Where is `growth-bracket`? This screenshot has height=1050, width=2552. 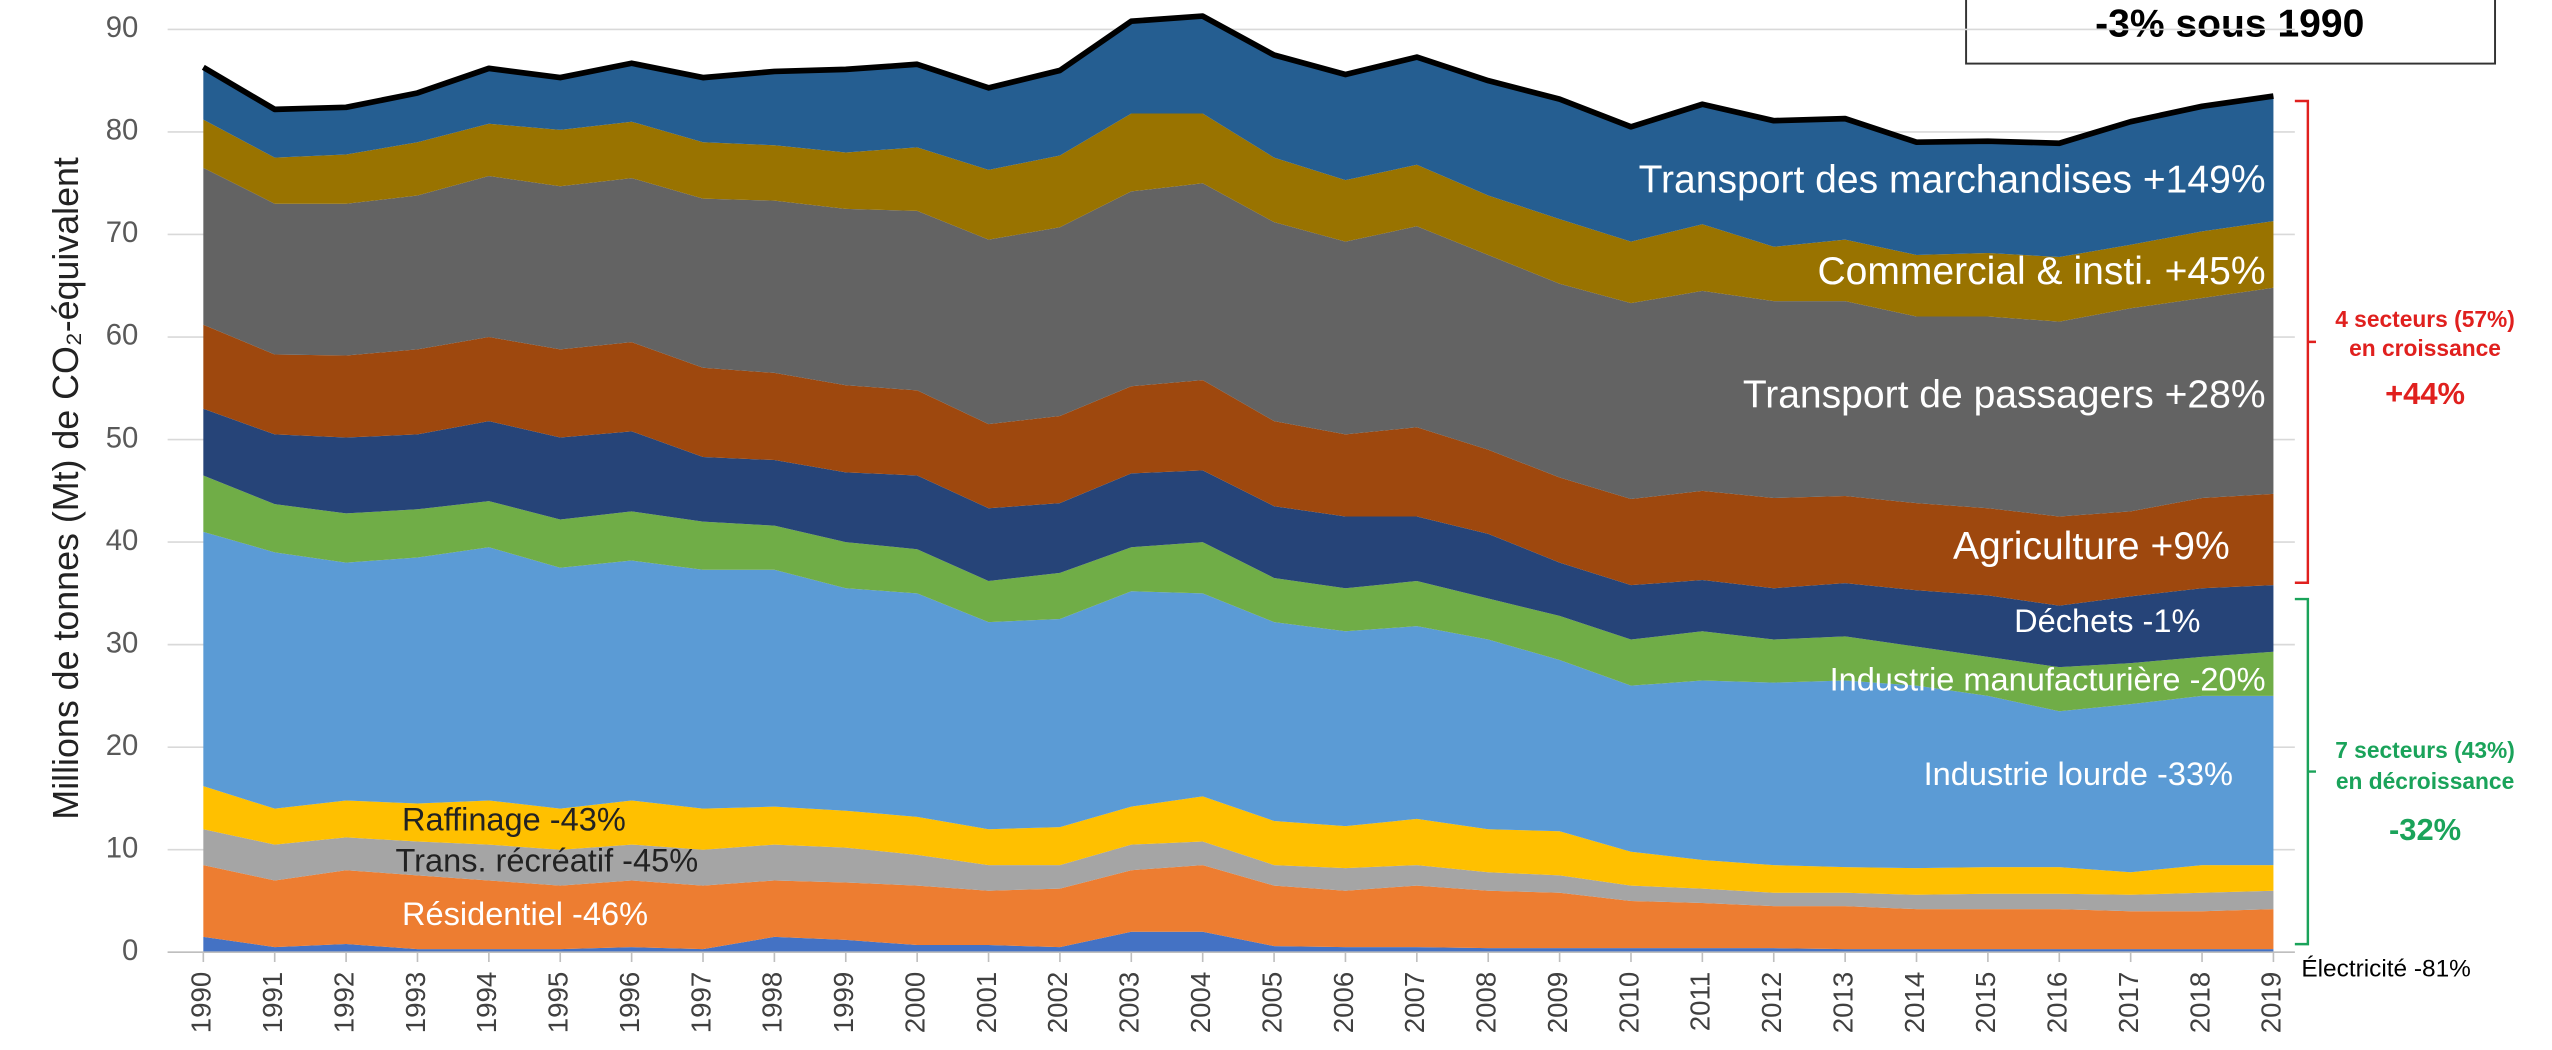 growth-bracket is located at coordinates (2305, 341).